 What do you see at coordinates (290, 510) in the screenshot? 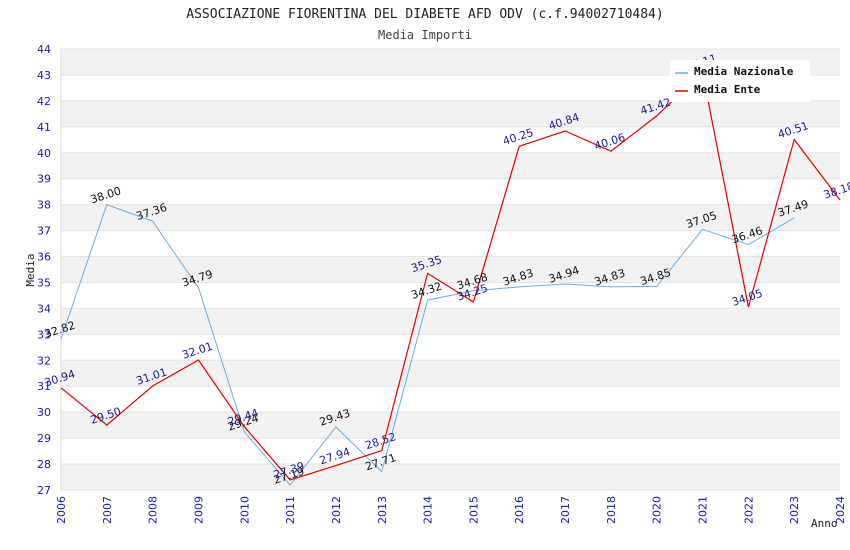
I see `x-tick-label: 2011` at bounding box center [290, 510].